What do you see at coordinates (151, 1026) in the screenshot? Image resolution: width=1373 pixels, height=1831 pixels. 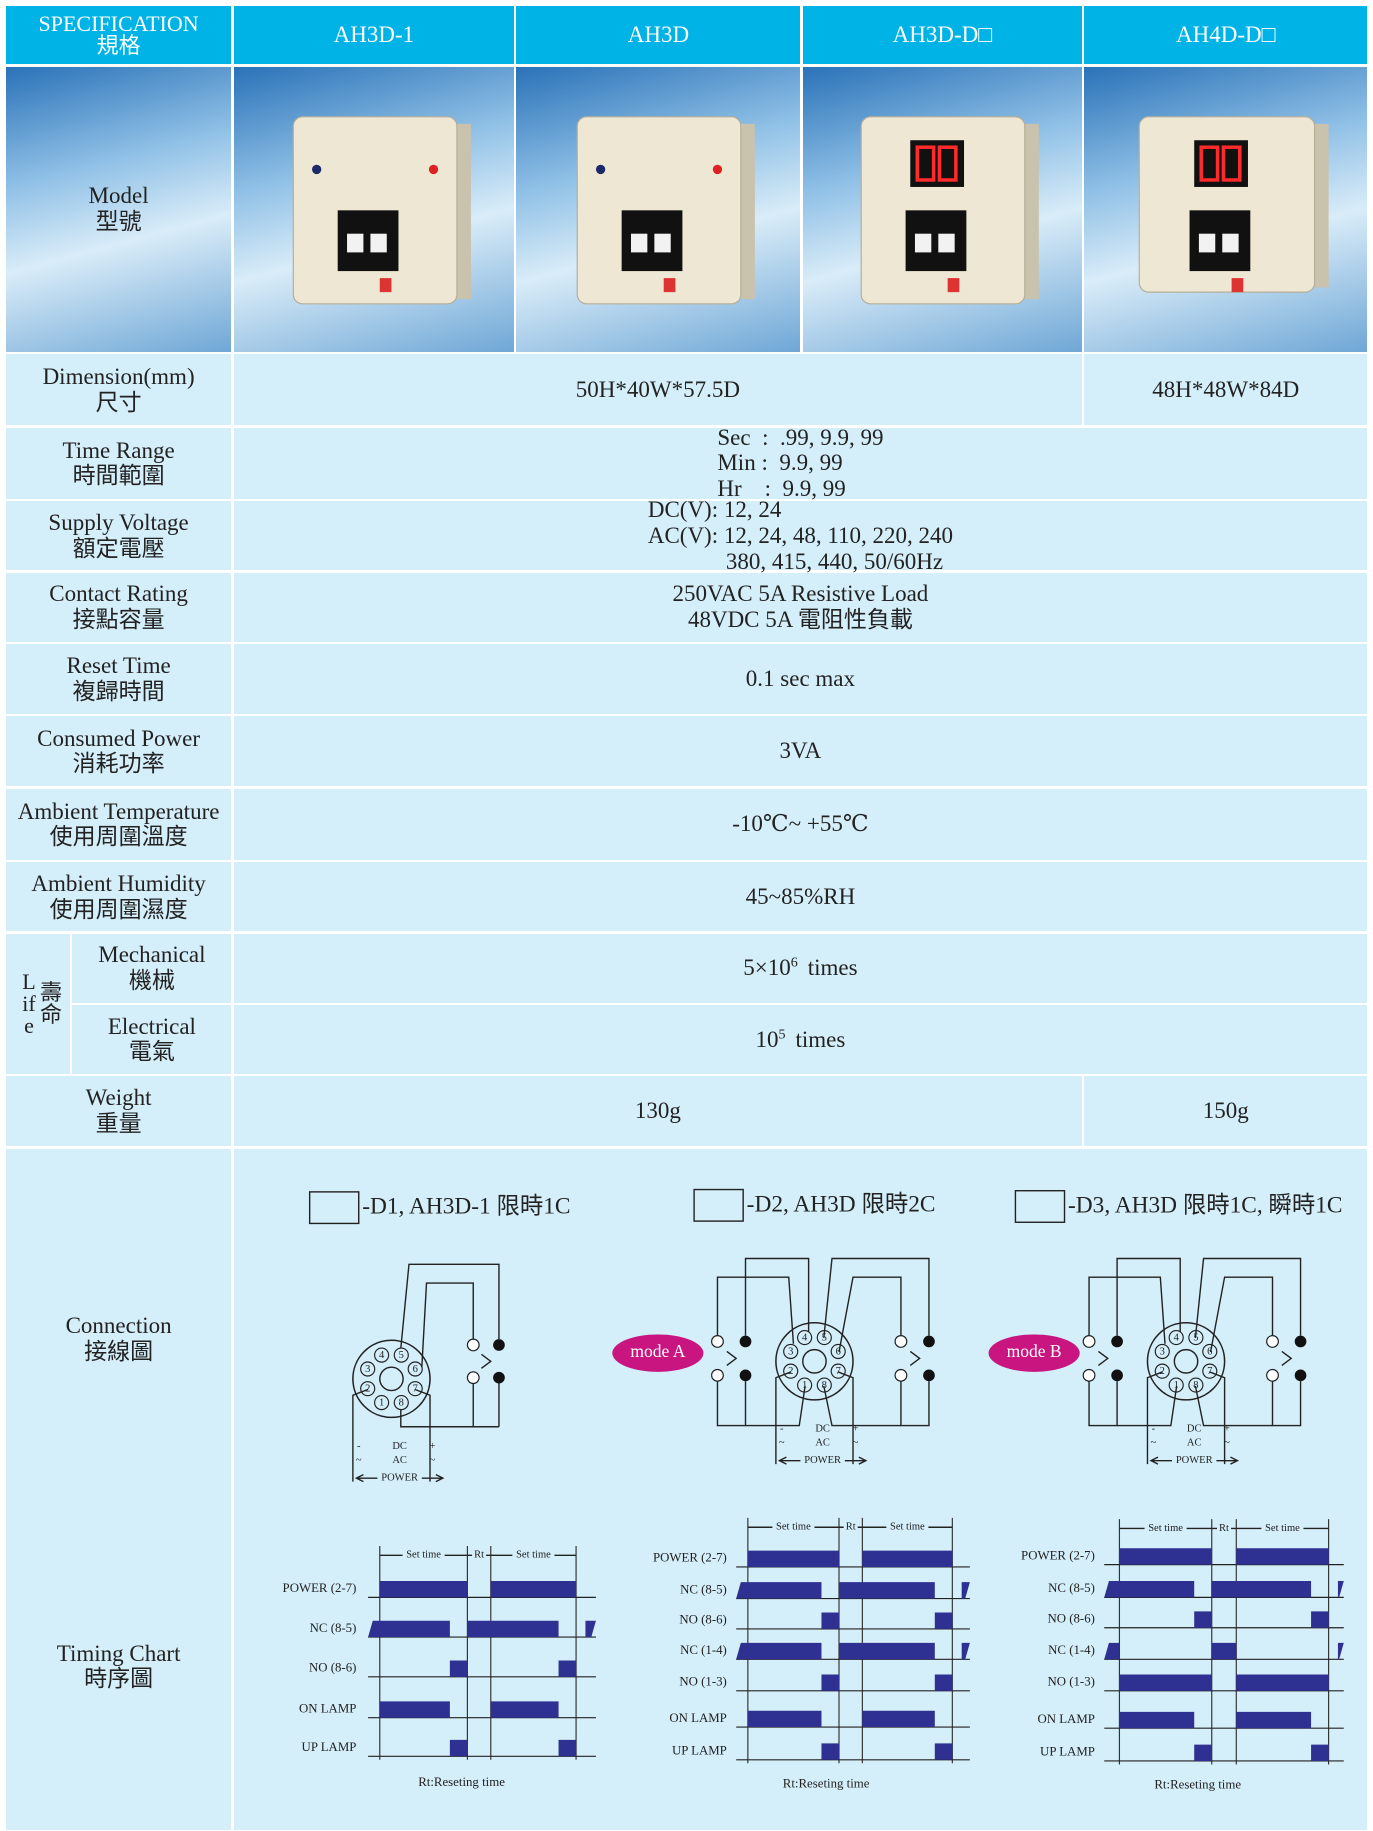 I see `life-sub-label-text: Electrical` at bounding box center [151, 1026].